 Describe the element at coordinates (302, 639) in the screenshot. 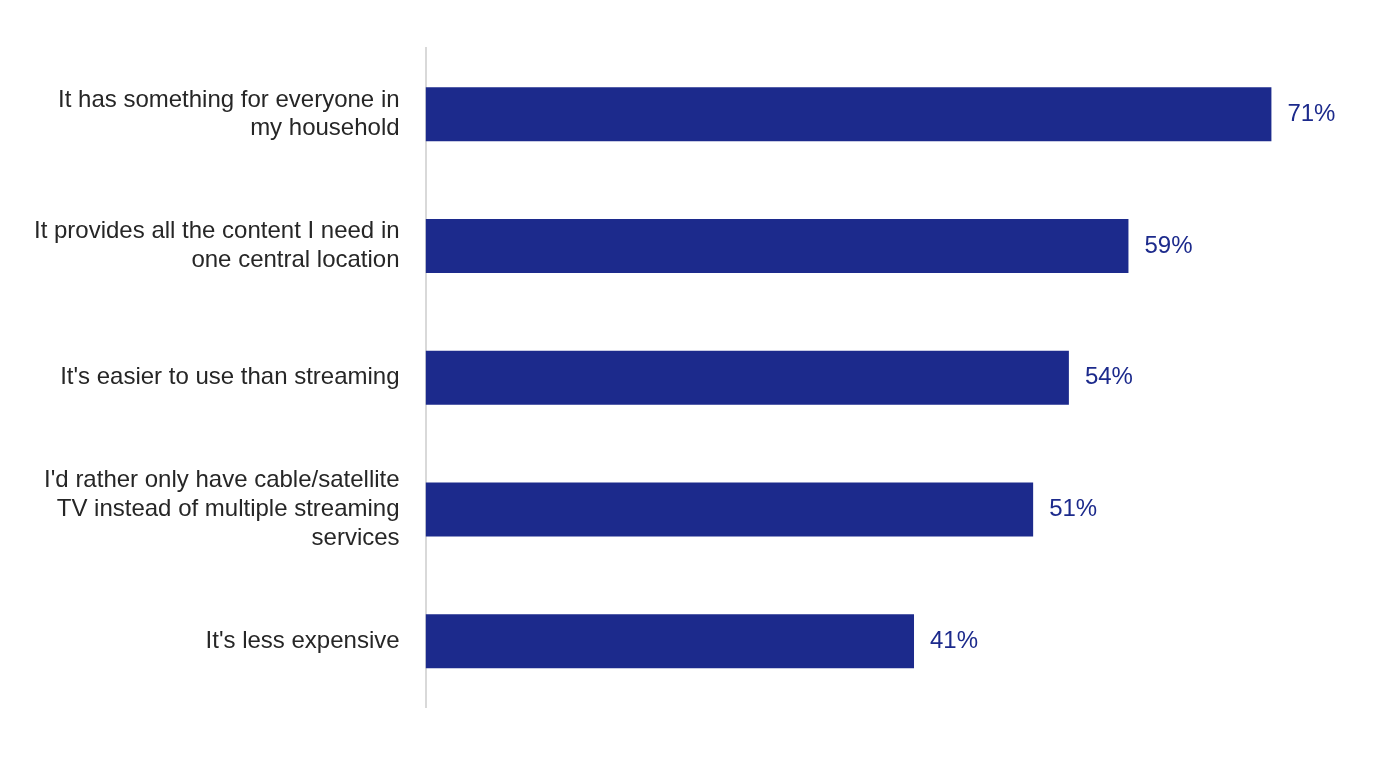

I see `y-tick-label: It's less expensive` at that location.